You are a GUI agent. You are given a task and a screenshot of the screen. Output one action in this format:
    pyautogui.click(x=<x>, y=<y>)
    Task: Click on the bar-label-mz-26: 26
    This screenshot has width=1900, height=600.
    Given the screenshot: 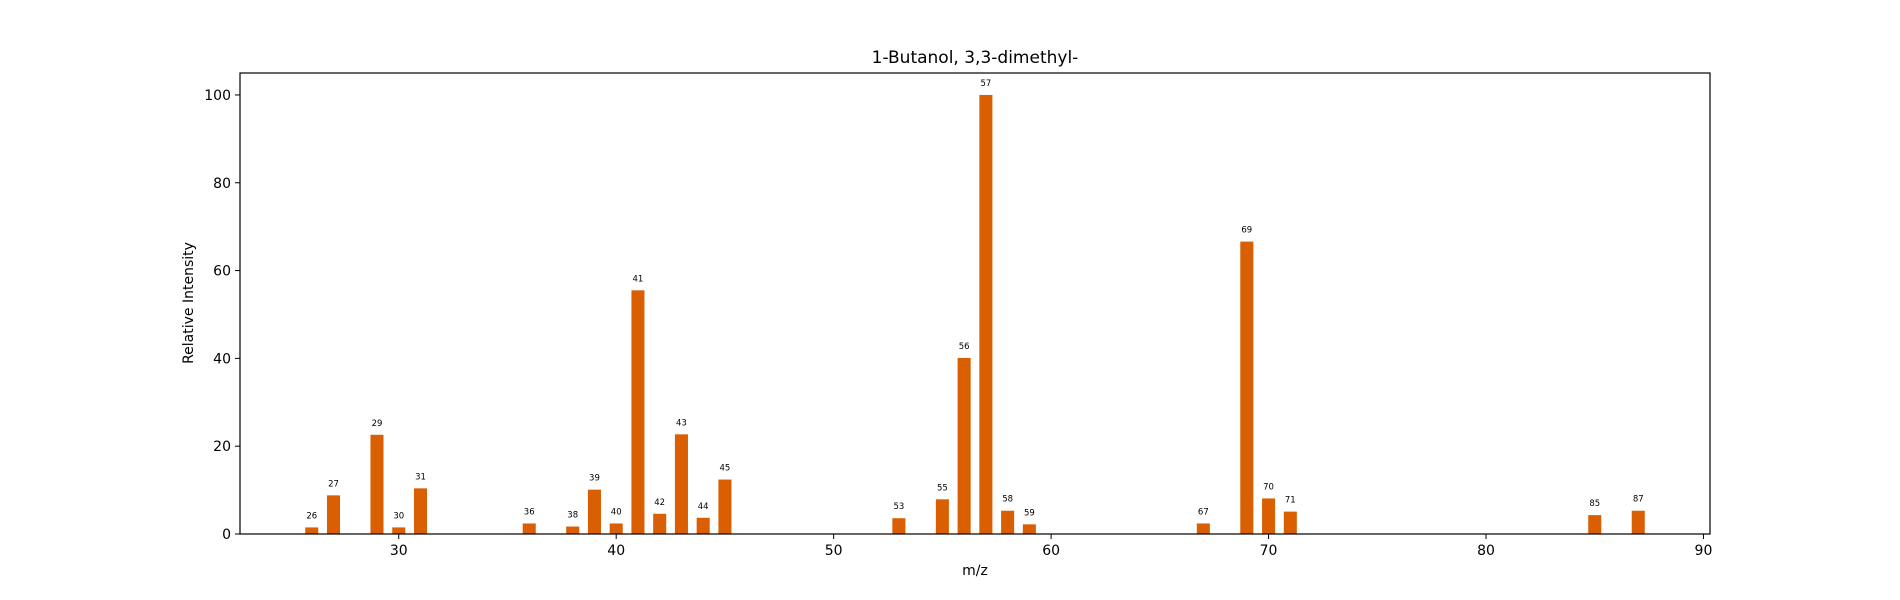 What is the action you would take?
    pyautogui.click(x=311, y=516)
    